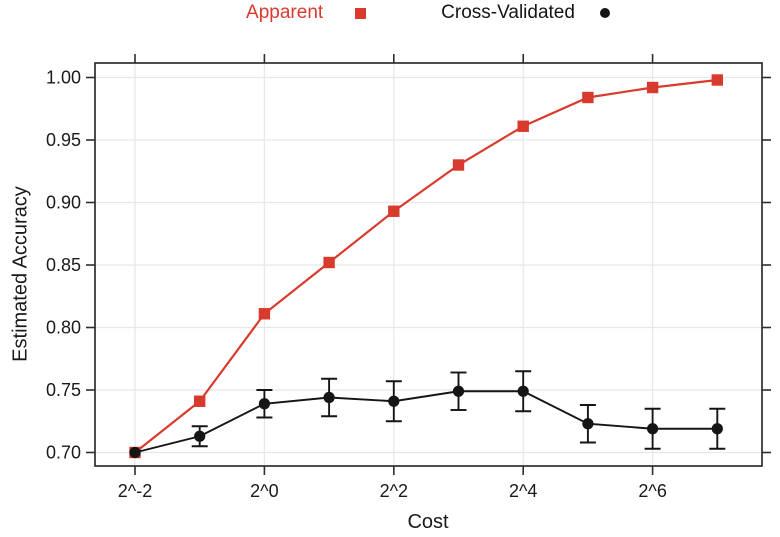  What do you see at coordinates (394, 491) in the screenshot?
I see `x-tick-label: 2^2` at bounding box center [394, 491].